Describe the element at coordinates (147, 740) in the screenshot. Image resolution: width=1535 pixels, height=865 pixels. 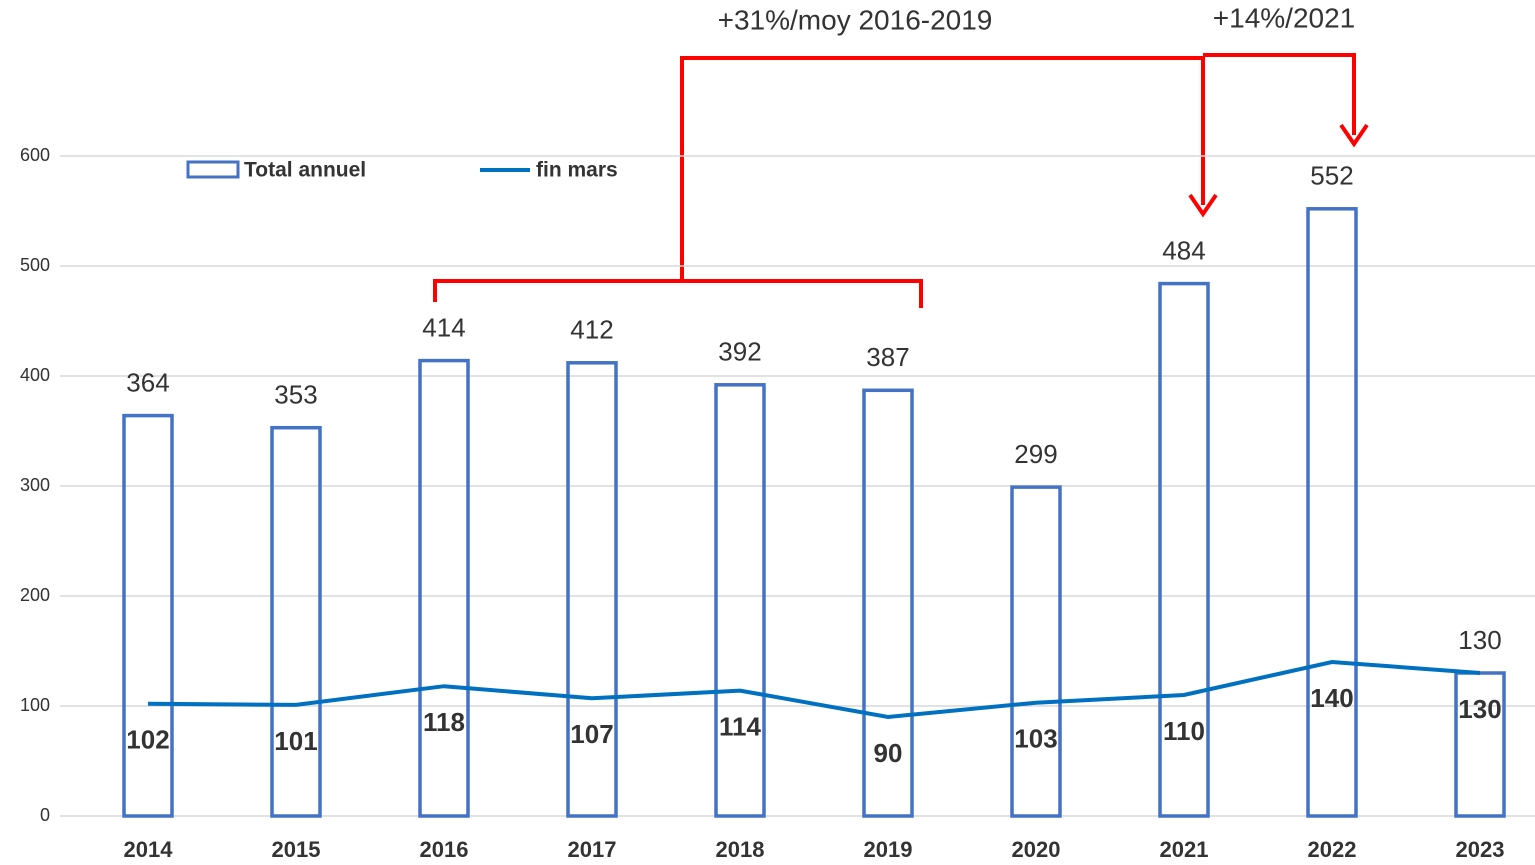
I see `data-label: 102` at that location.